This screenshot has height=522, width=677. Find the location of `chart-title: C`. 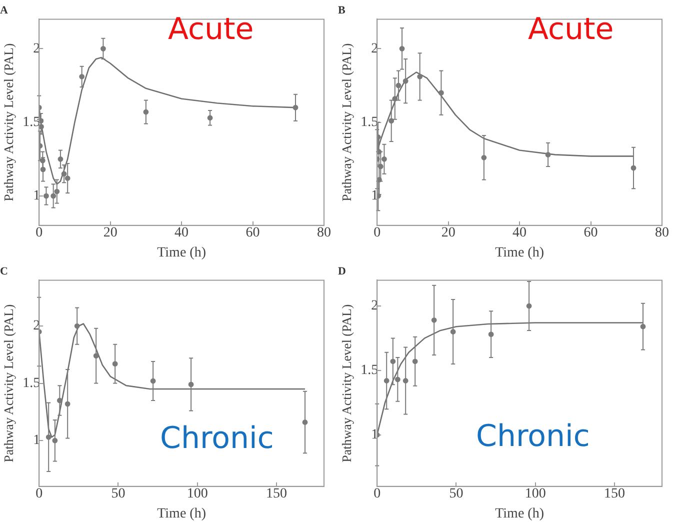

chart-title: C is located at coordinates (4, 271).